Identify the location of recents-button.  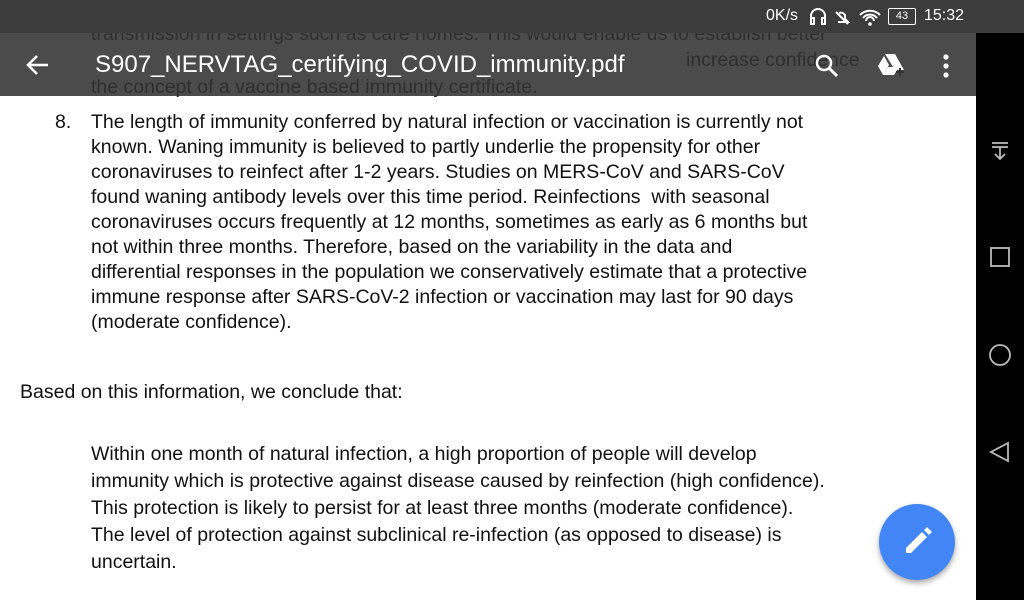
(1000, 257).